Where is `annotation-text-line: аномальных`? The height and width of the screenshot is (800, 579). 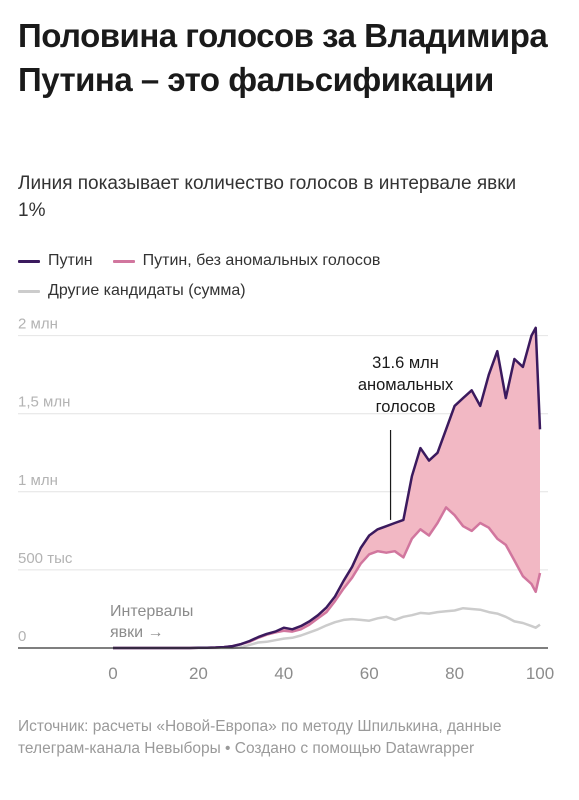 annotation-text-line: аномальных is located at coordinates (406, 385).